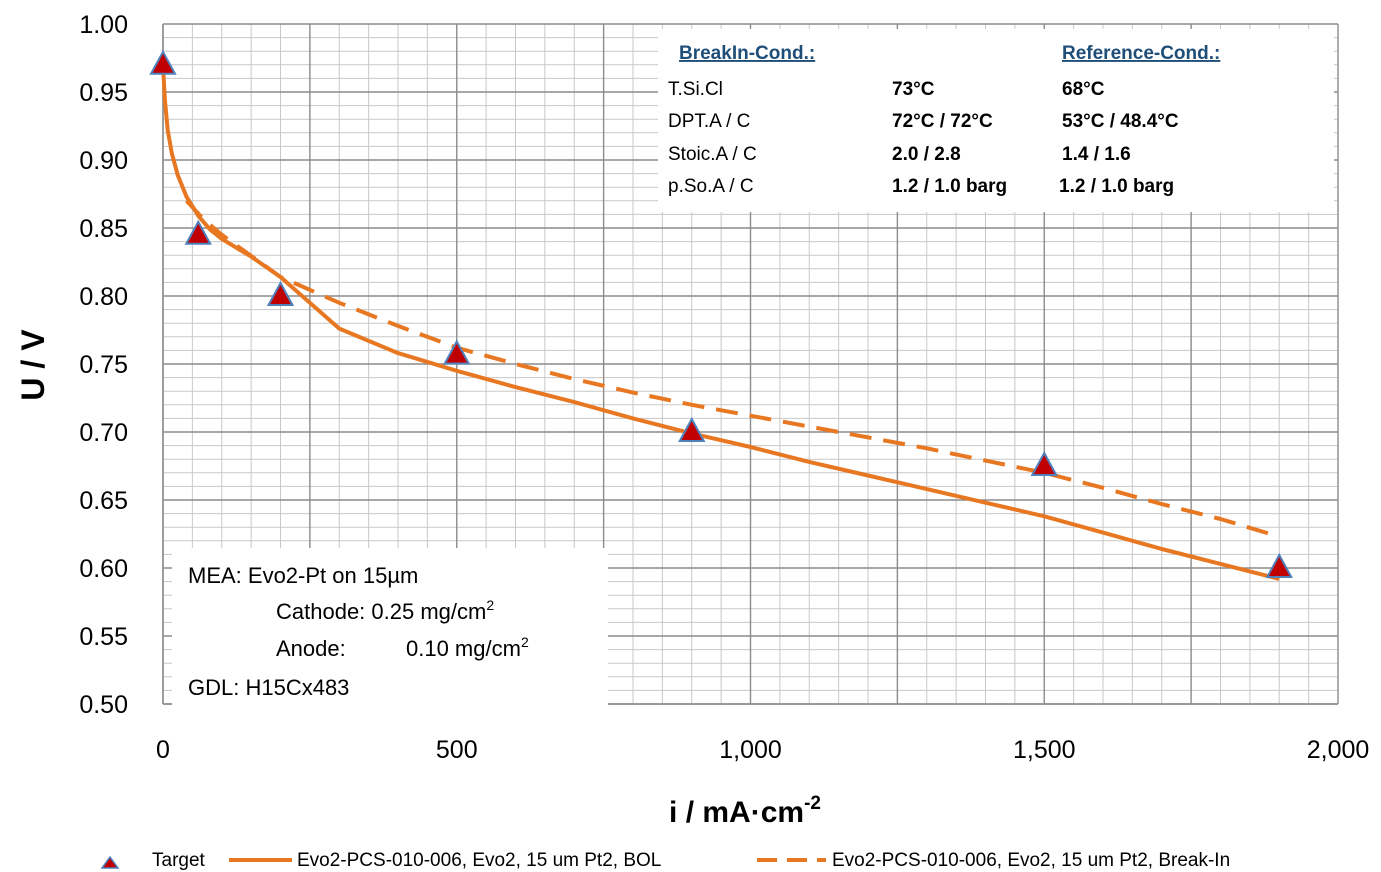 This screenshot has width=1381, height=872. Describe the element at coordinates (490, 605) in the screenshot. I see `mea-cathode-sup: 2` at that location.